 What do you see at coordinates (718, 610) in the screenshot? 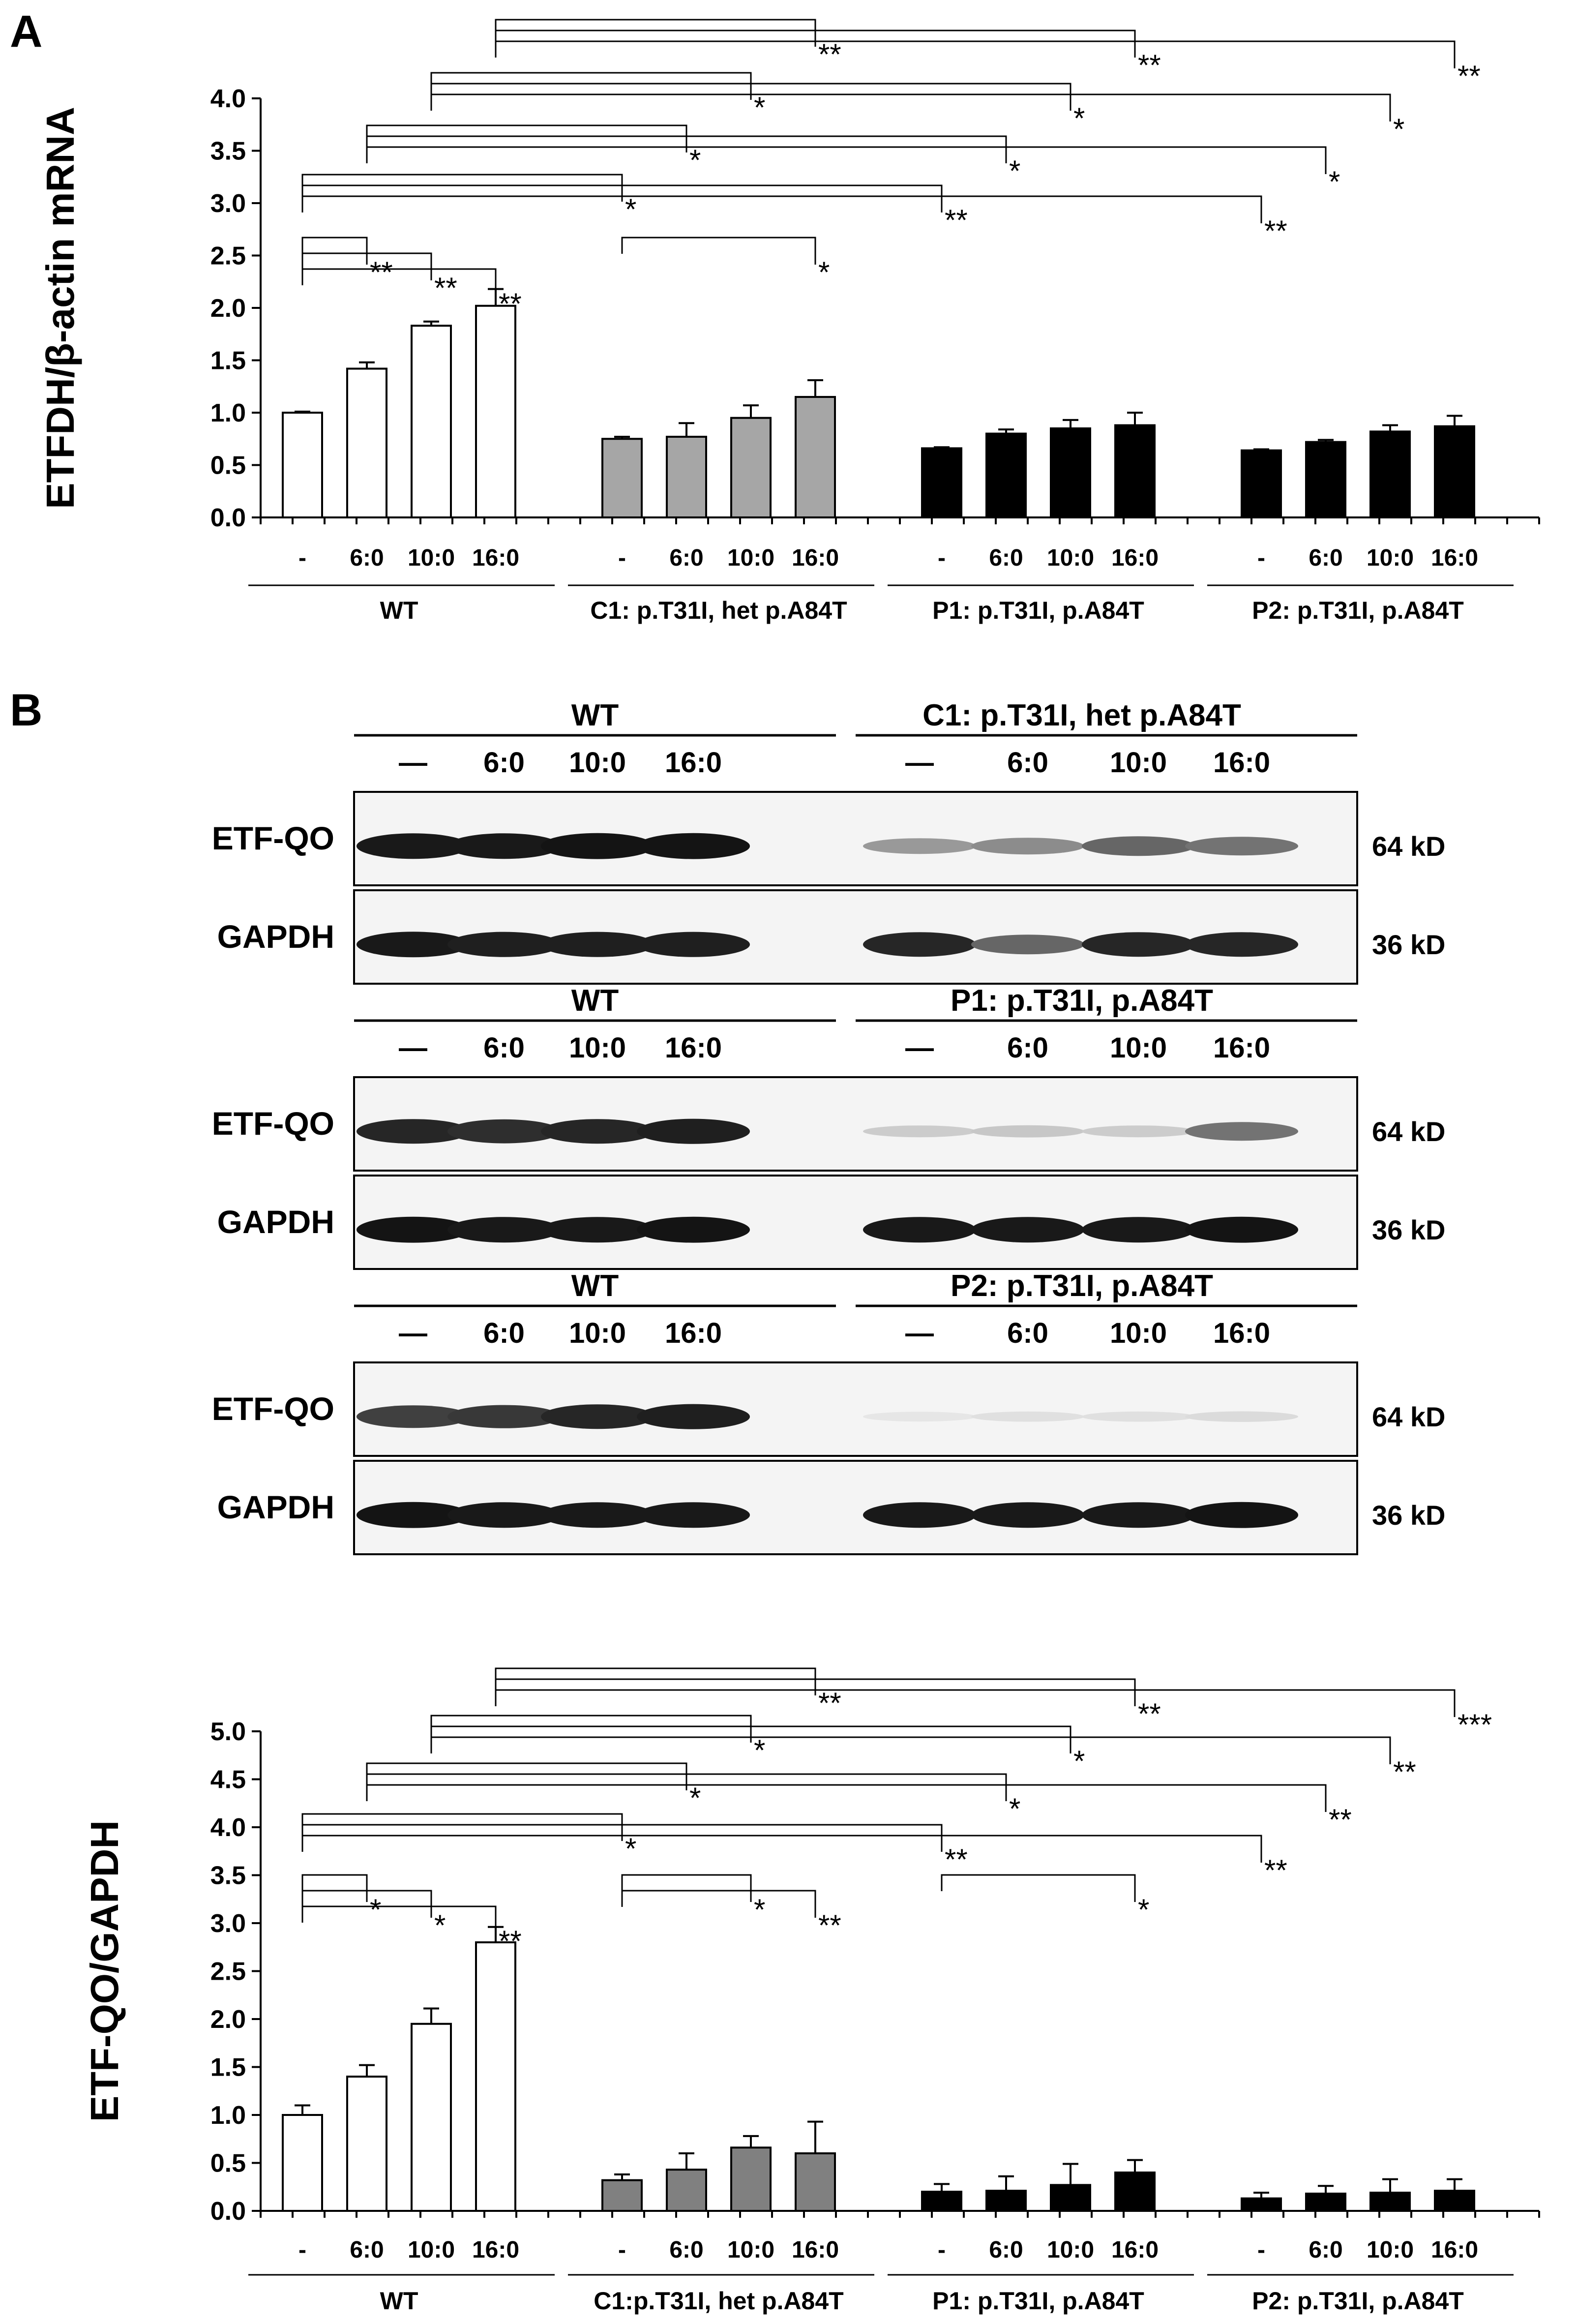
I see `group-label: C1: p.T31I, het p.A84T` at bounding box center [718, 610].